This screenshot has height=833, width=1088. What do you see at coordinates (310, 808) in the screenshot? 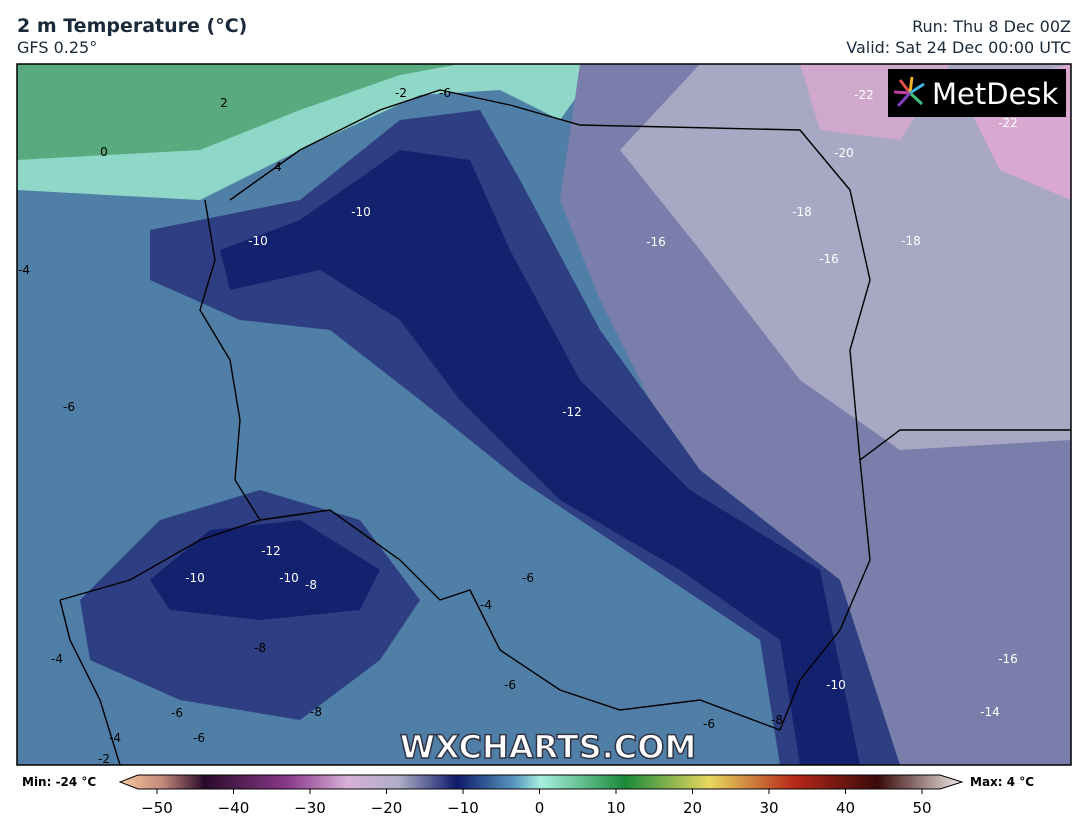
I see `colorbar-tick-label: −30` at bounding box center [310, 808].